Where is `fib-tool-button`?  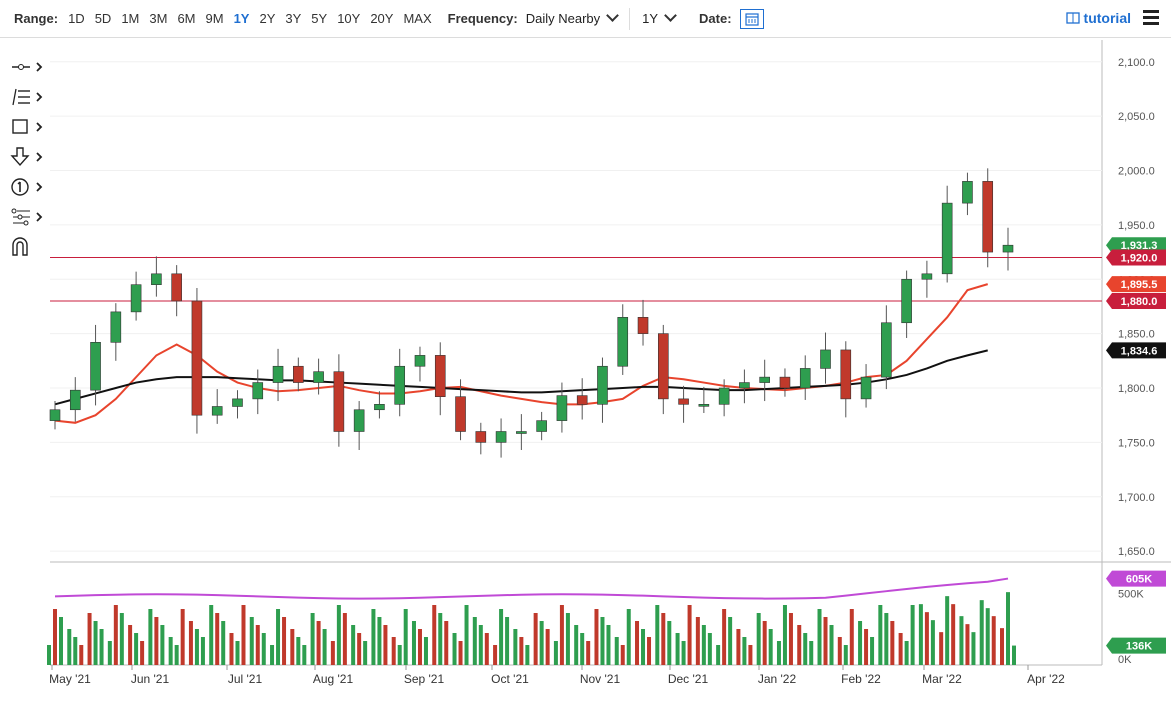 fib-tool-button is located at coordinates (28, 97).